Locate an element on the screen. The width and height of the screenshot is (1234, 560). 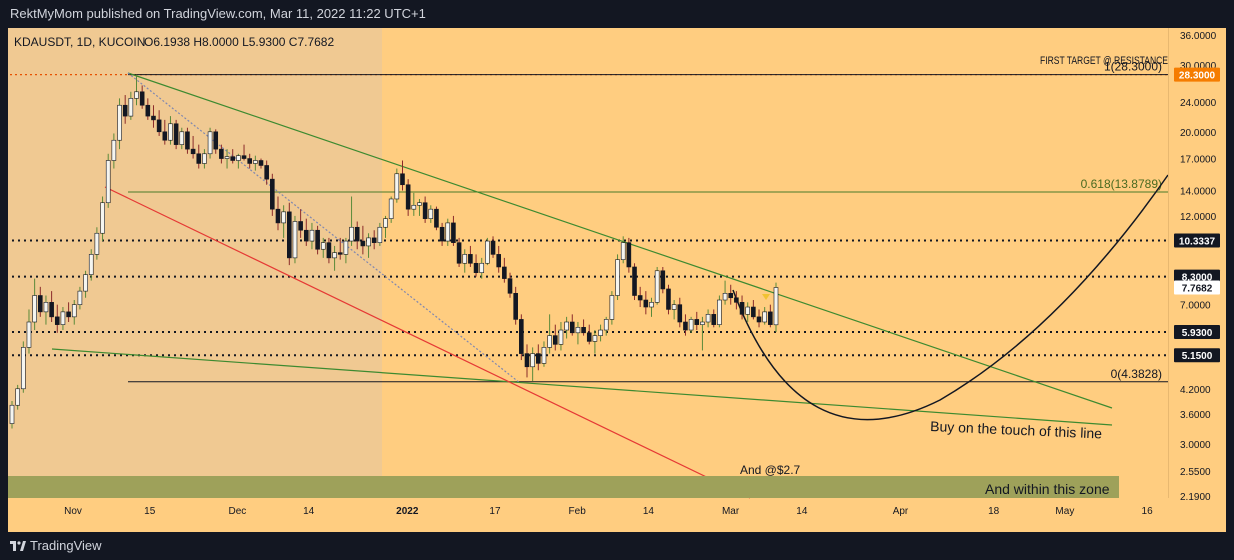
annotation-2: And @$2.7 is located at coordinates (770, 470).